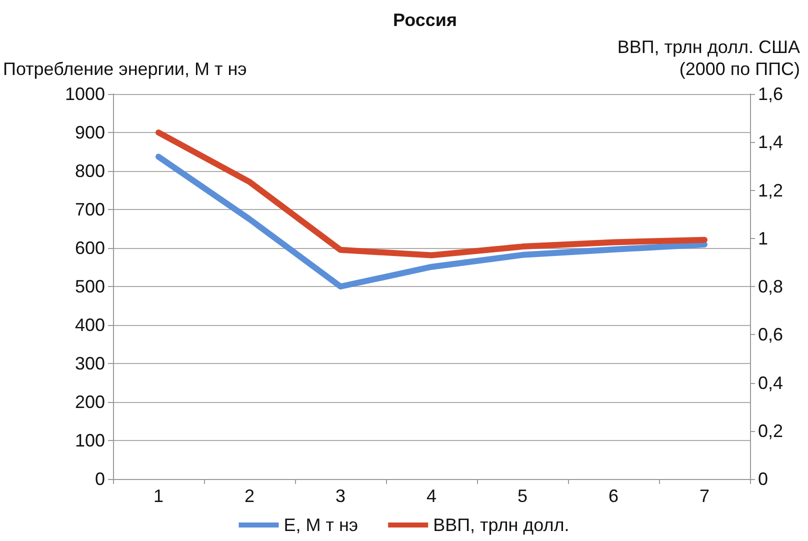  Describe the element at coordinates (763, 479) in the screenshot. I see `y2-tick-label: 0` at that location.